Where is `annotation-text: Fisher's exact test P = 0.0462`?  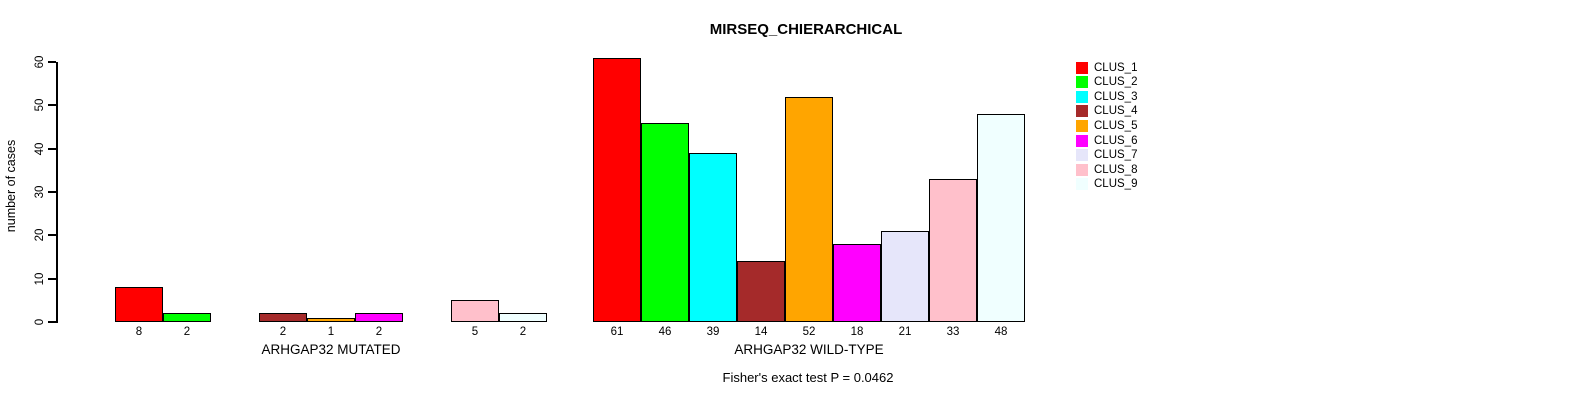 annotation-text: Fisher's exact test P = 0.0462 is located at coordinates (808, 377).